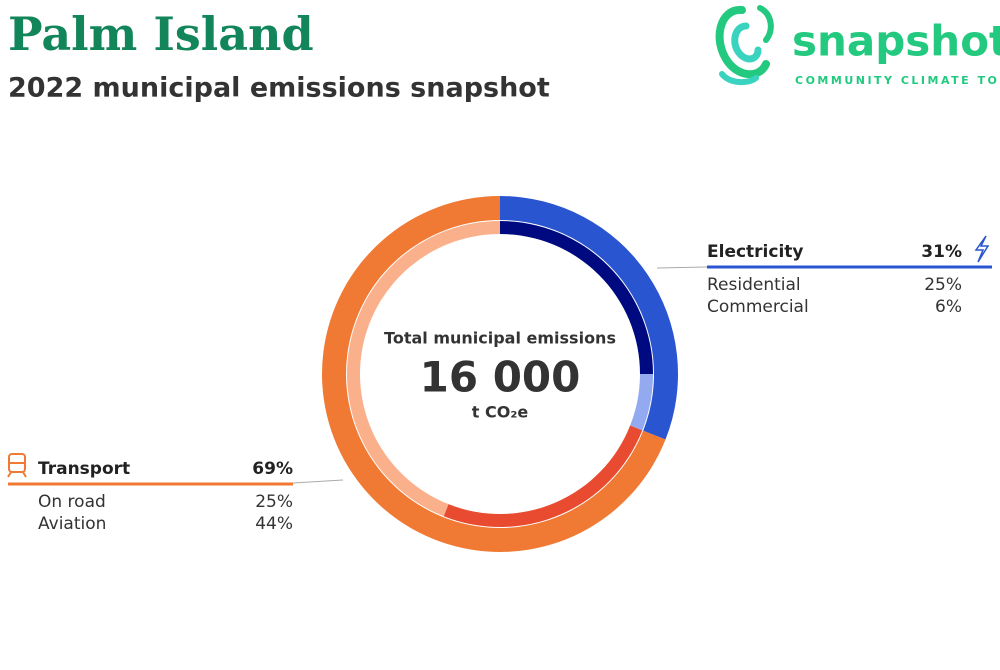 The width and height of the screenshot is (1000, 670). What do you see at coordinates (500, 412) in the screenshot?
I see `unit: t CO₂e` at bounding box center [500, 412].